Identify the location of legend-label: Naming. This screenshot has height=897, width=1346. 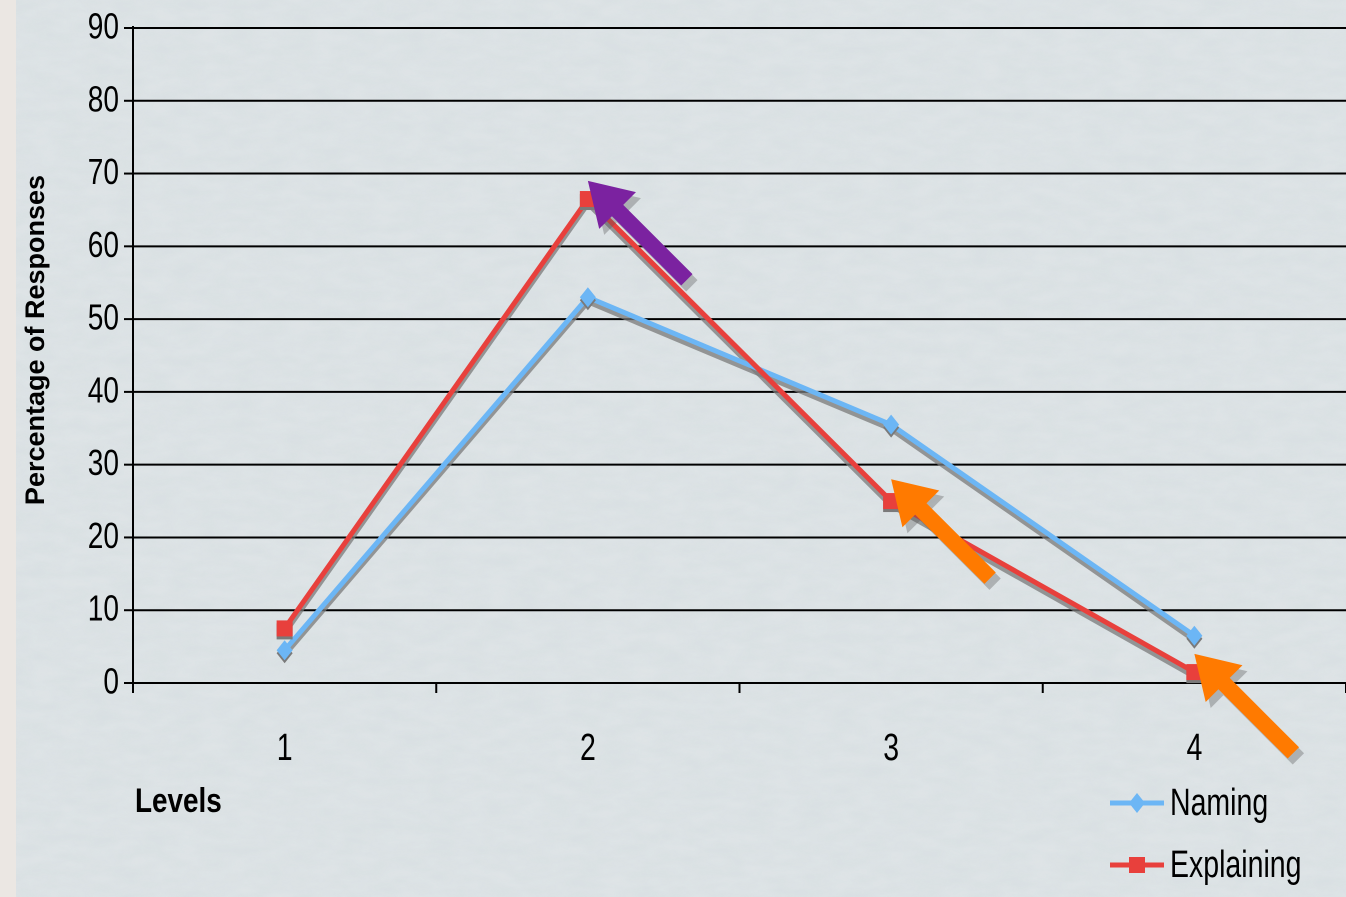
(1219, 803).